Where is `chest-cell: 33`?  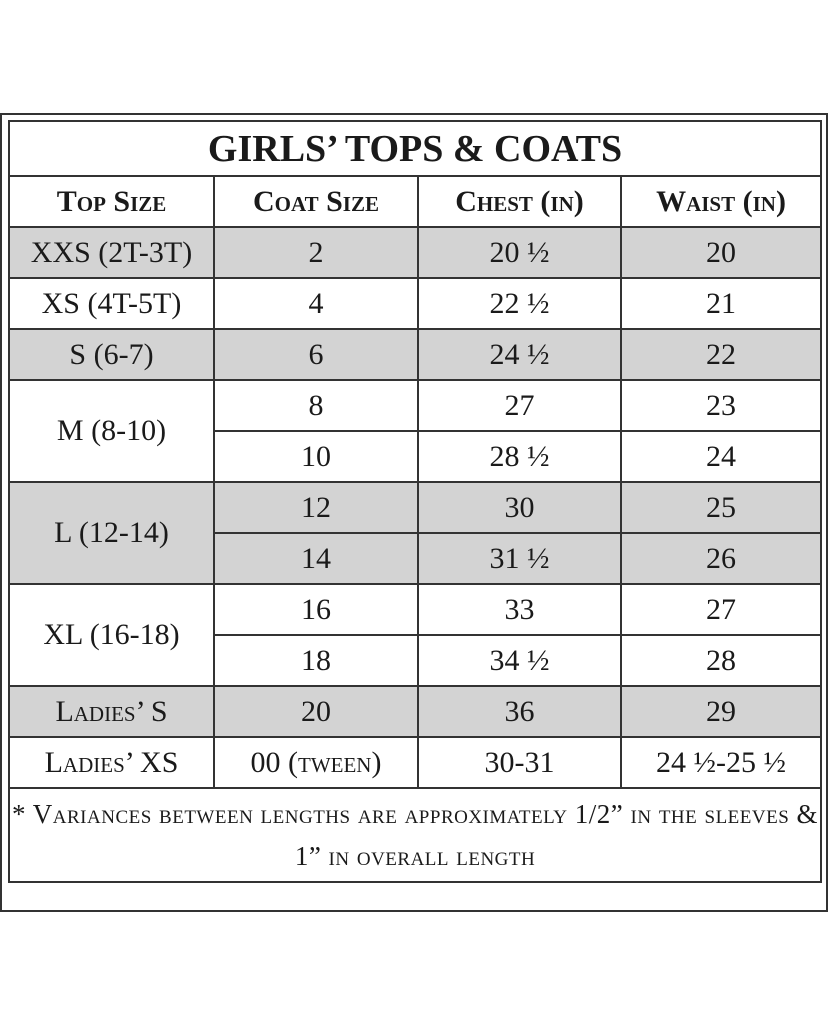
chest-cell: 33 is located at coordinates (519, 609).